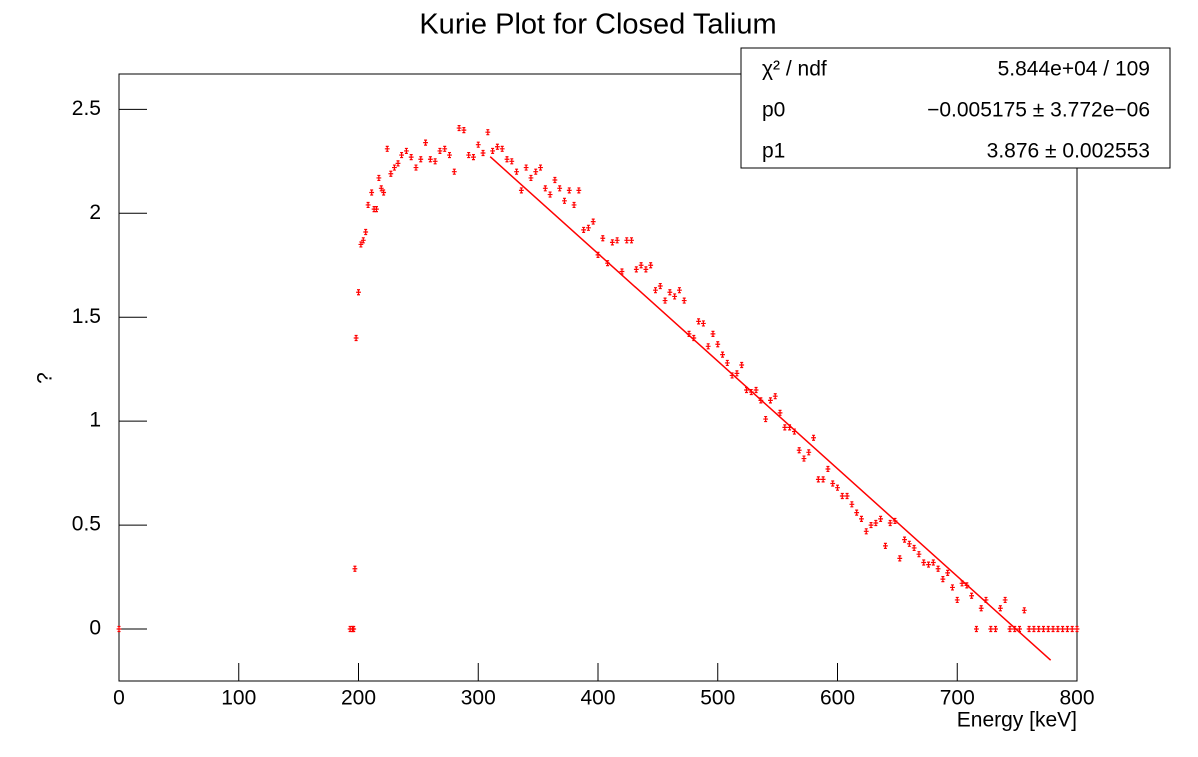 This screenshot has width=1198, height=757. What do you see at coordinates (1017, 720) in the screenshot?
I see `x-axis-label: Energy [keV]` at bounding box center [1017, 720].